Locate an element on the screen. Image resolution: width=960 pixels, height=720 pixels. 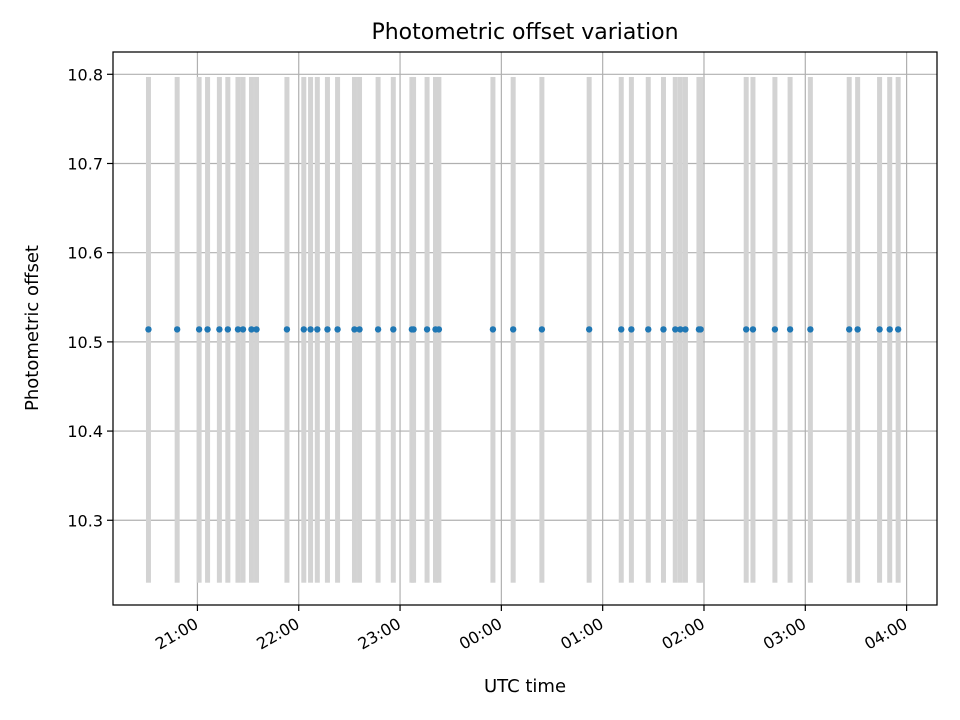
y-tick-label: 10.7 is located at coordinates (85, 163).